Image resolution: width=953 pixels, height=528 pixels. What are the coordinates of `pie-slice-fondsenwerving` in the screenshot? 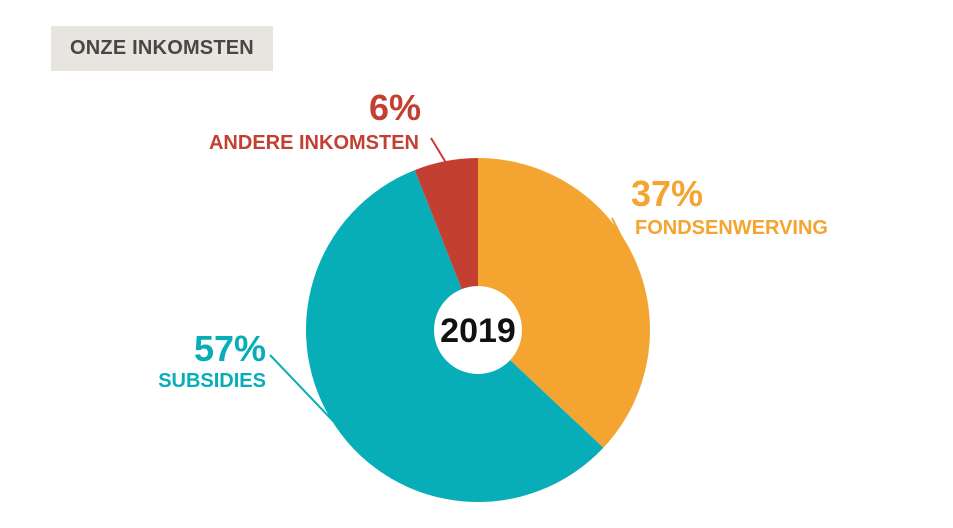 It's located at (564, 303).